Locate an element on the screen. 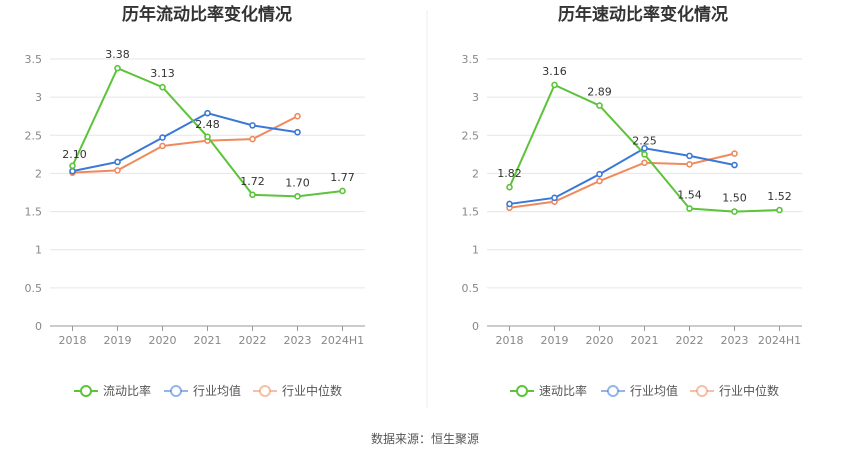  data-label: 2.89 is located at coordinates (599, 92).